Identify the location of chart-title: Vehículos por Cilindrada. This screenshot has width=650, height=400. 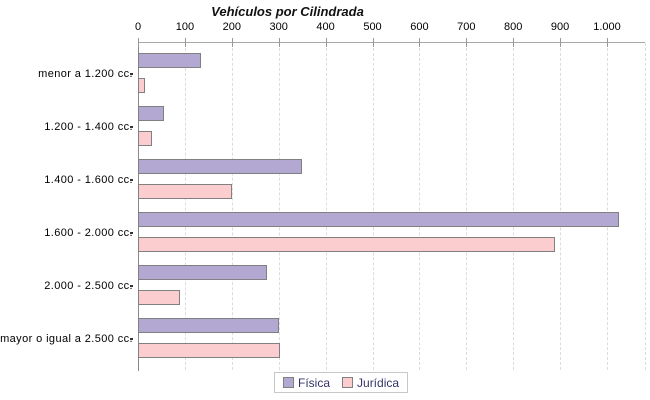
(287, 11).